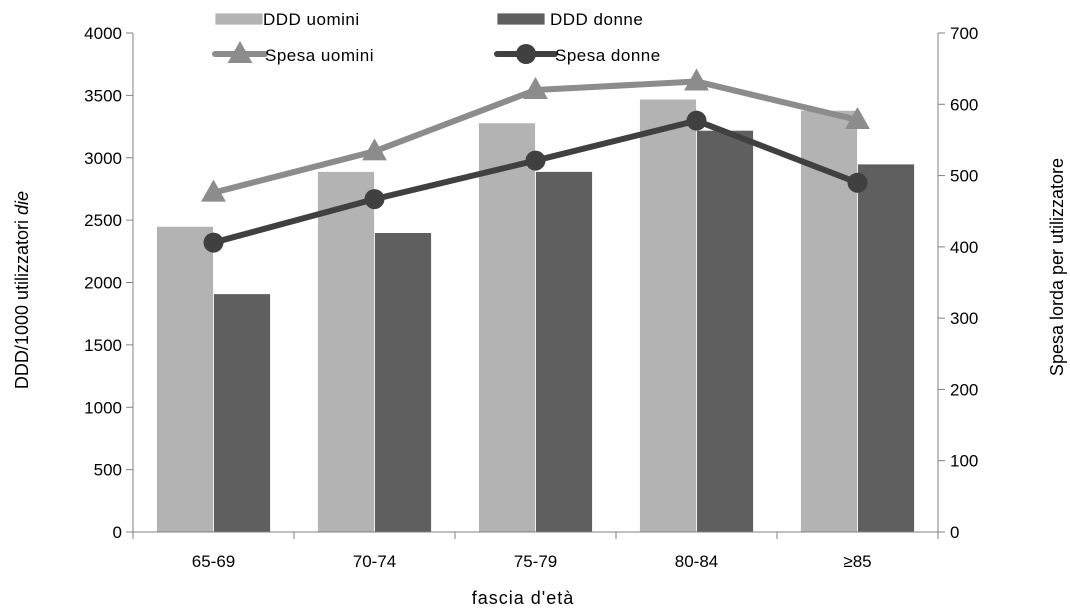 Image resolution: width=1070 pixels, height=615 pixels. What do you see at coordinates (964, 389) in the screenshot?
I see `right-tick-label: 200` at bounding box center [964, 389].